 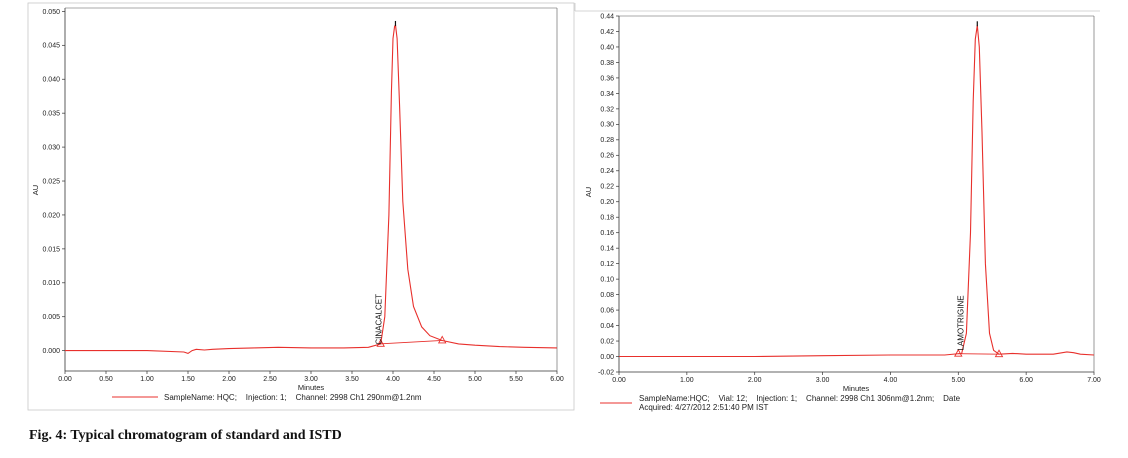 What do you see at coordinates (1026, 380) in the screenshot?
I see `chart-2-x-tick-label: 6.00` at bounding box center [1026, 380].